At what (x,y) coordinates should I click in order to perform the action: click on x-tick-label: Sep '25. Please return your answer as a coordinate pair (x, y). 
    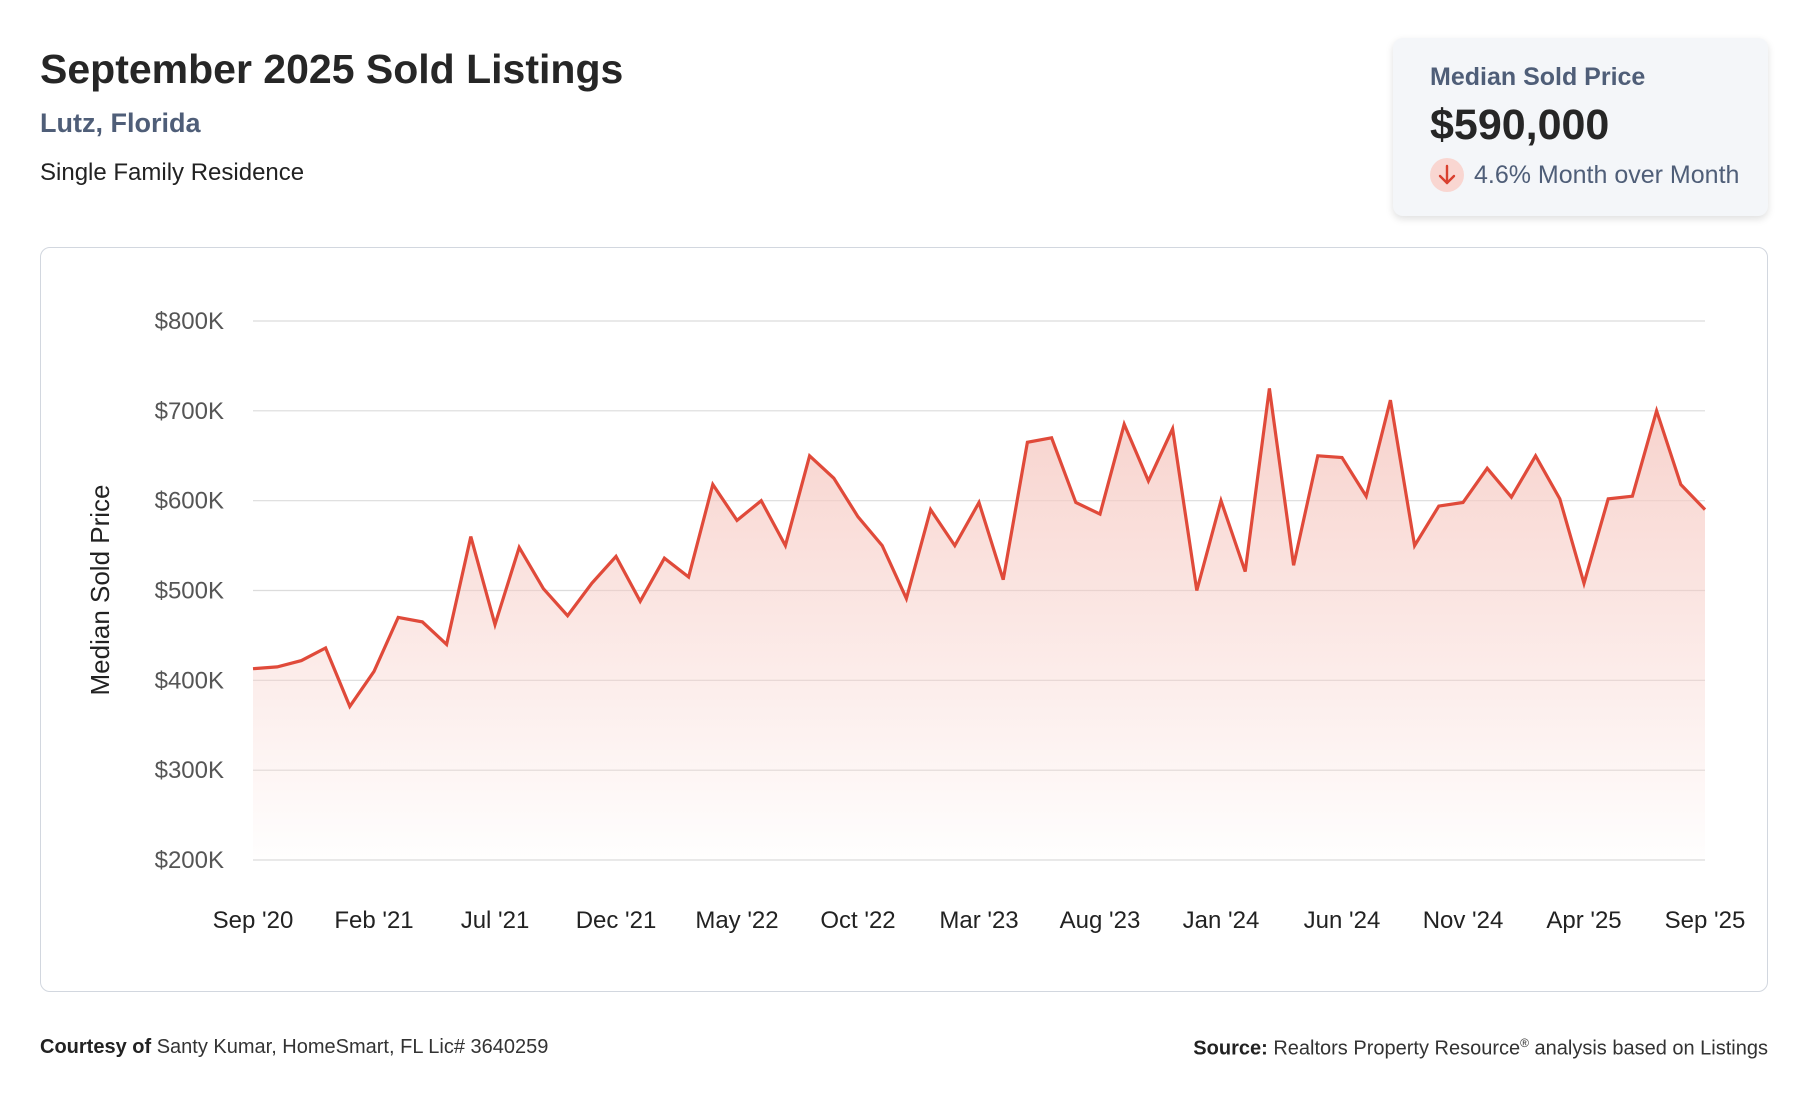
    Looking at the image, I should click on (1705, 920).